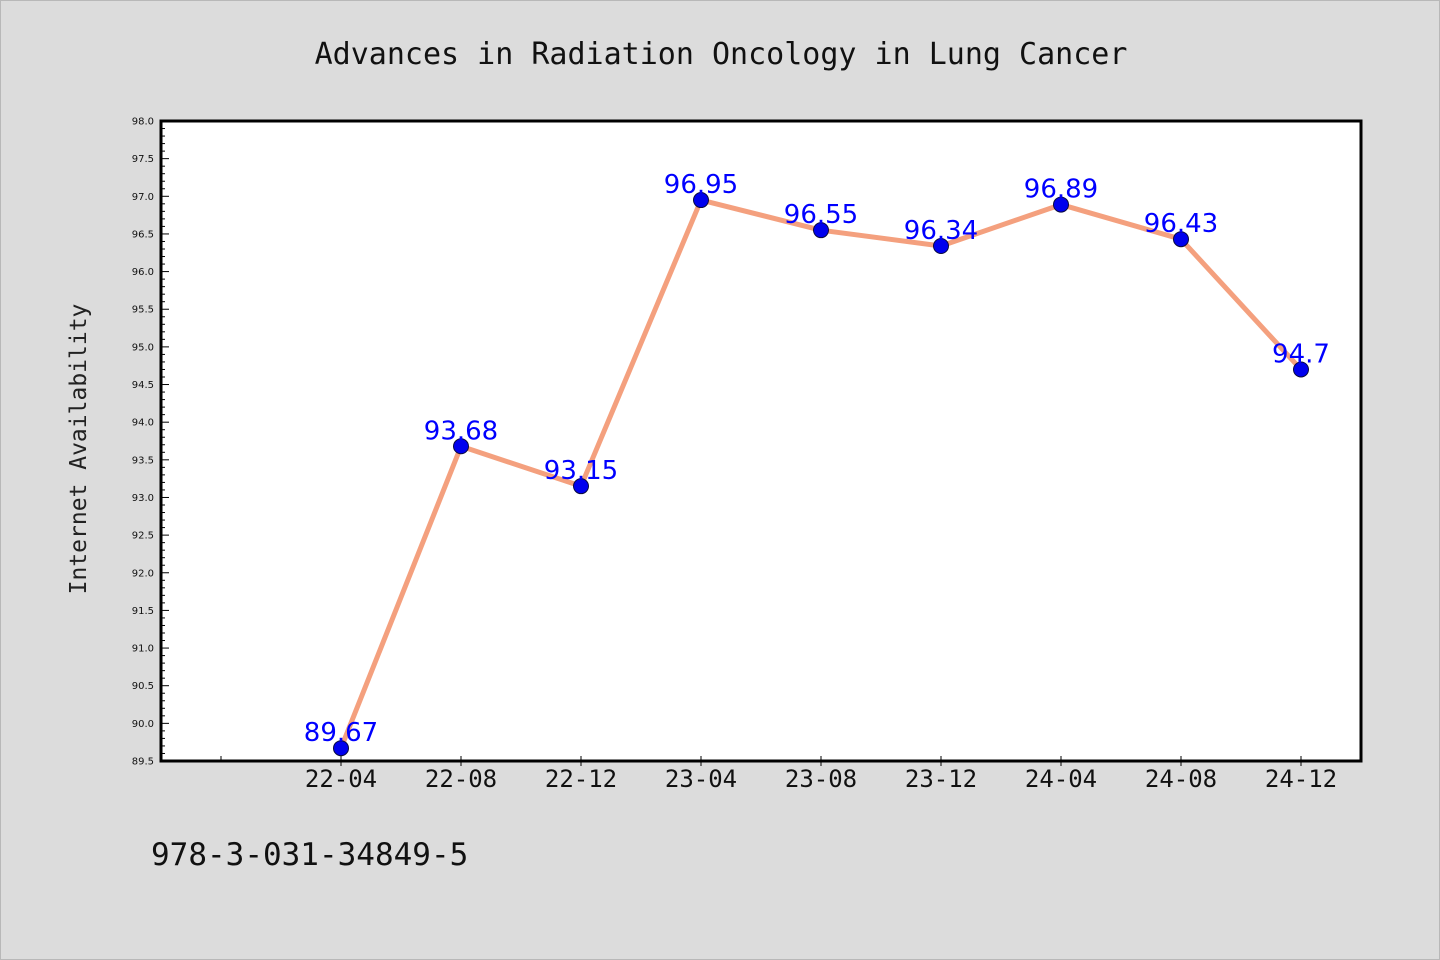  What do you see at coordinates (143, 385) in the screenshot?
I see `y-tick-label: 94.5` at bounding box center [143, 385].